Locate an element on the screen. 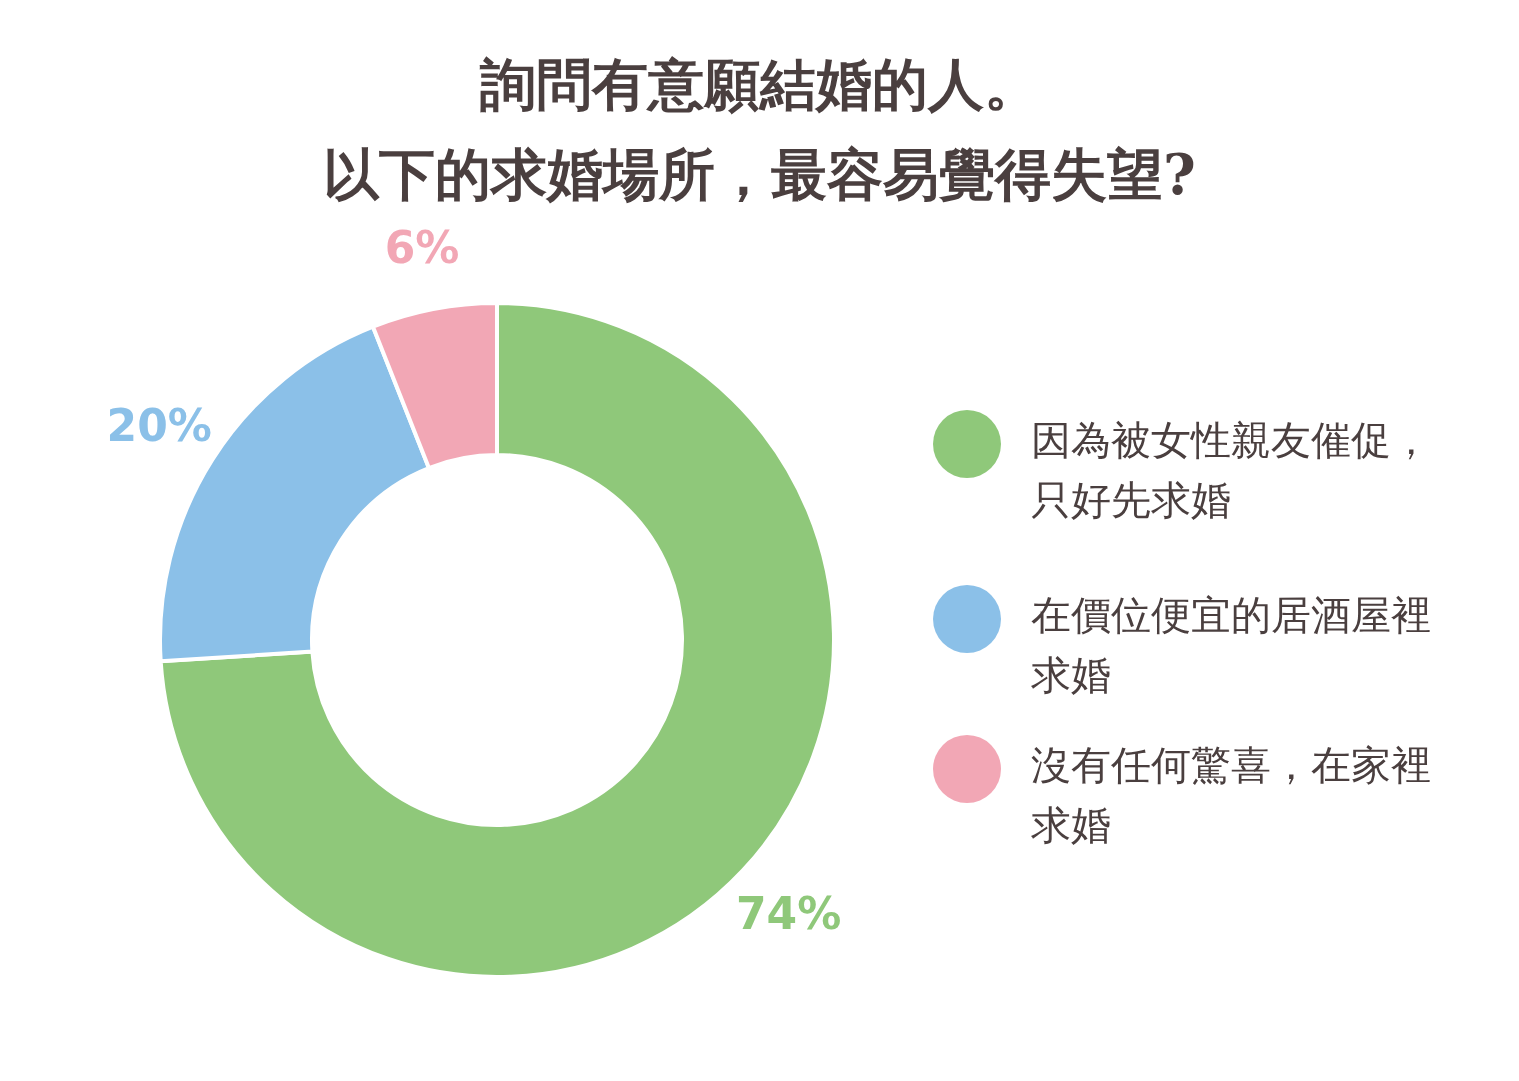 The width and height of the screenshot is (1519, 1081). legend-label: 沒有任何驚喜，在家裡求婚 is located at coordinates (1231, 795).